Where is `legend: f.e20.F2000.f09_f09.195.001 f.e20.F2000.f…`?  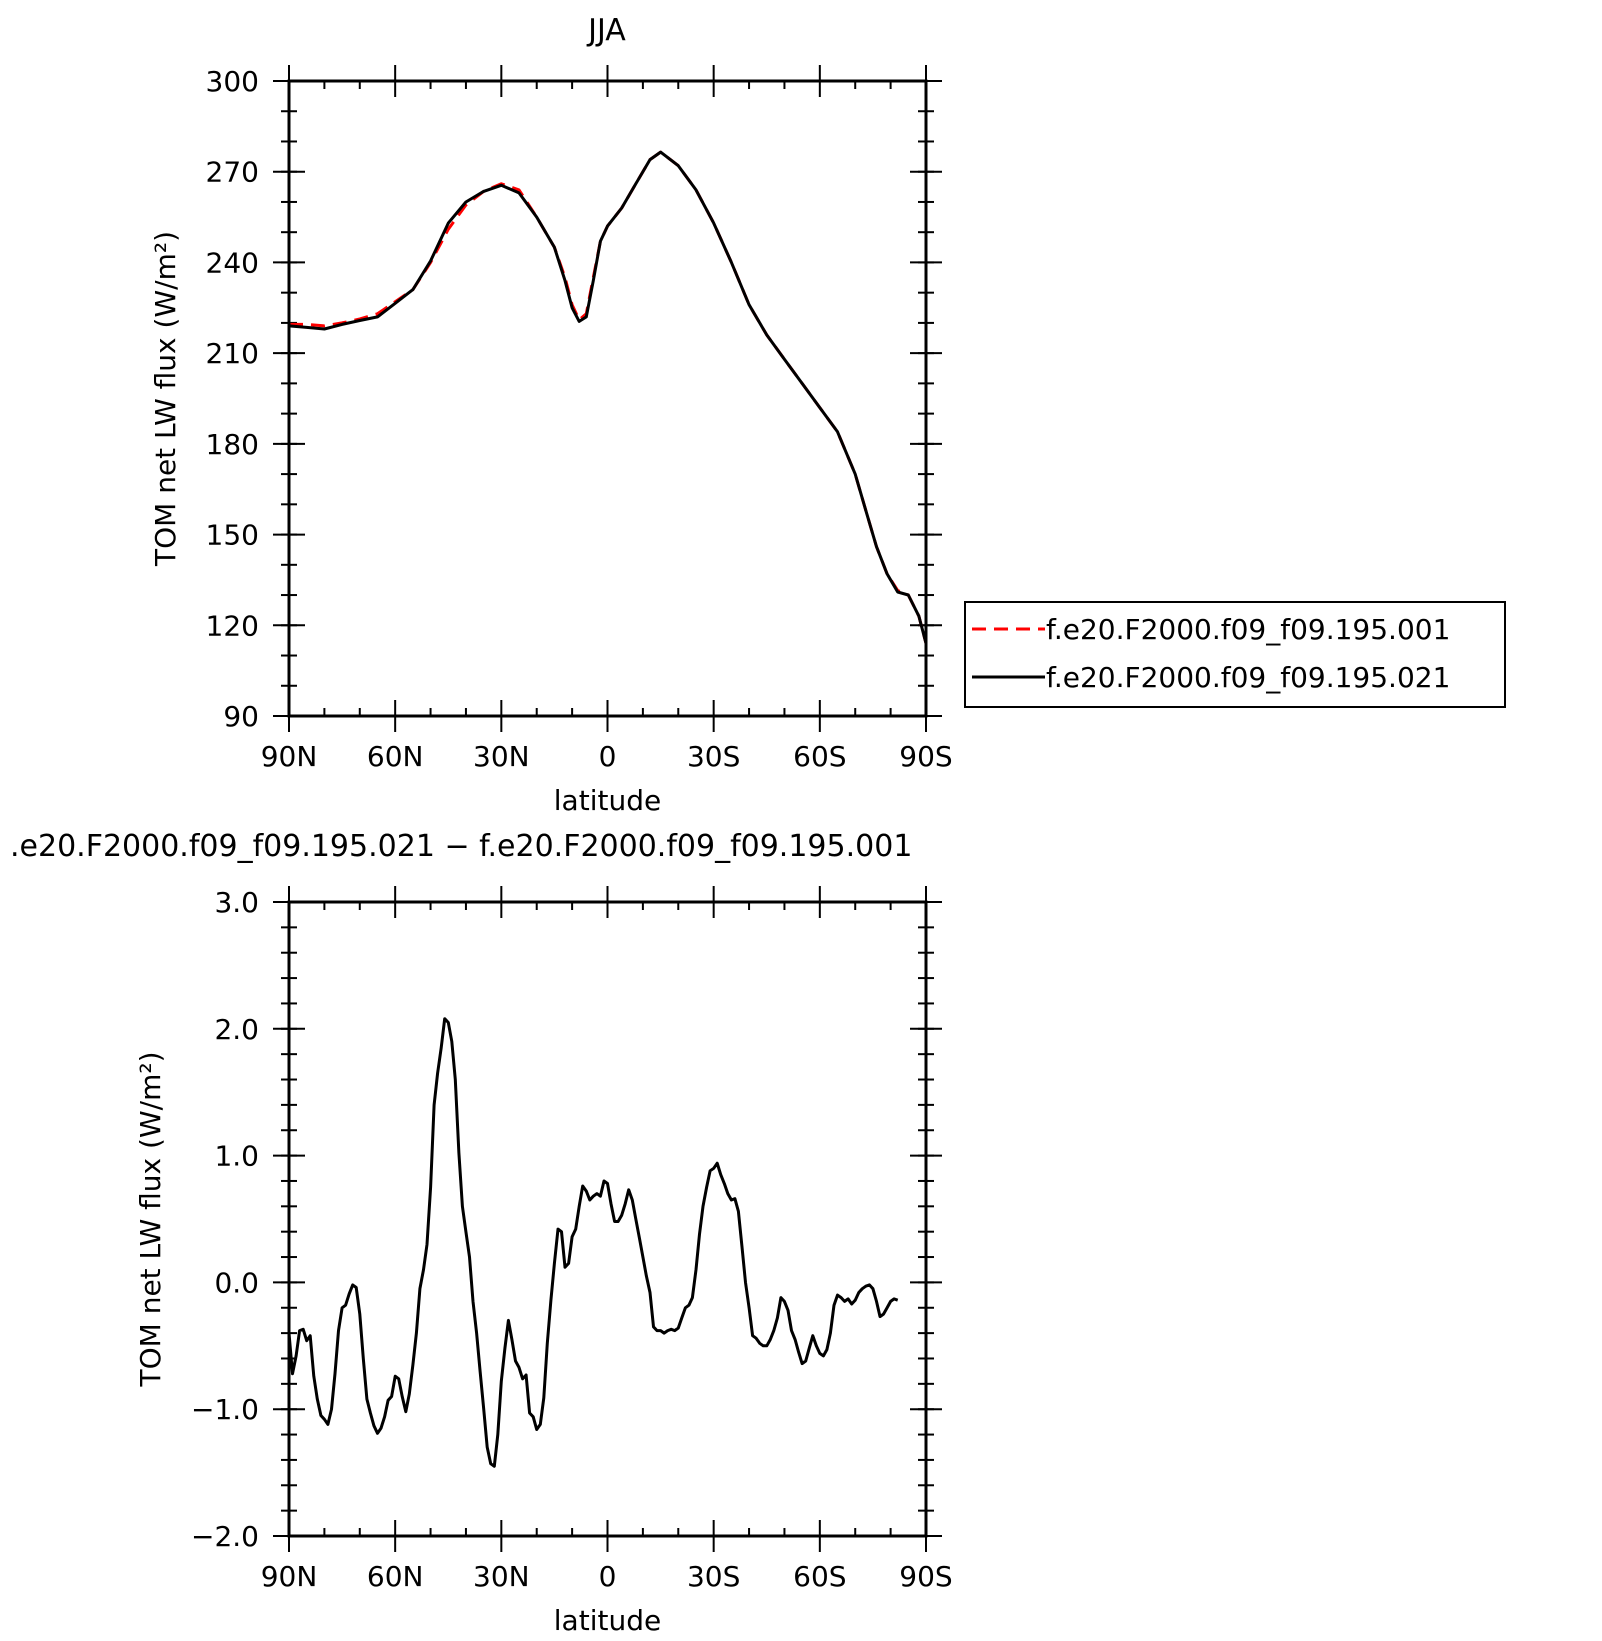
legend: f.e20.F2000.f09_f09.195.001 f.e20.F2000.f… is located at coordinates (1235, 654).